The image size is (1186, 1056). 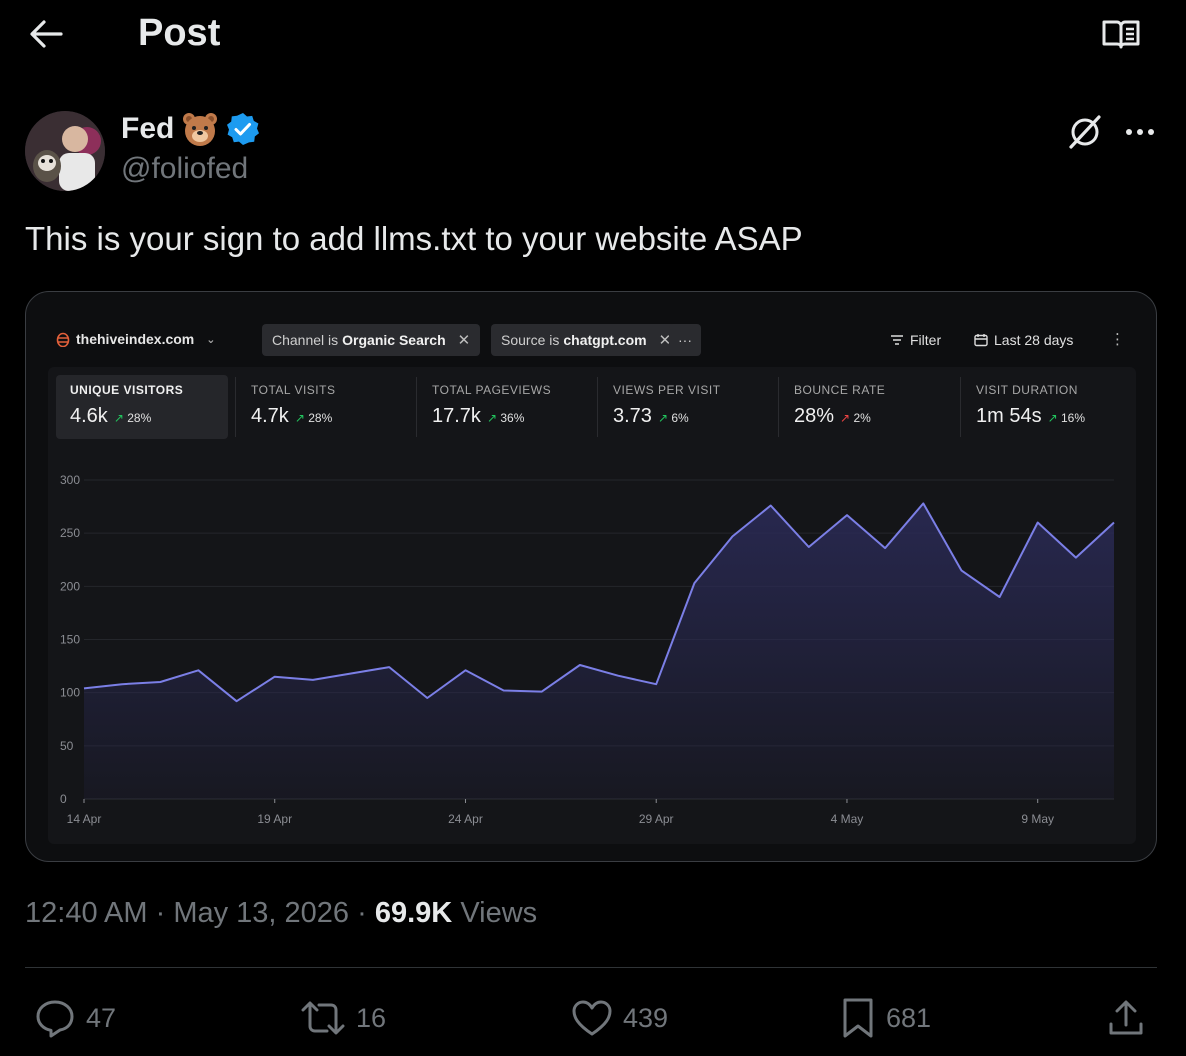 What do you see at coordinates (70, 533) in the screenshot?
I see `y-tick-label: 250` at bounding box center [70, 533].